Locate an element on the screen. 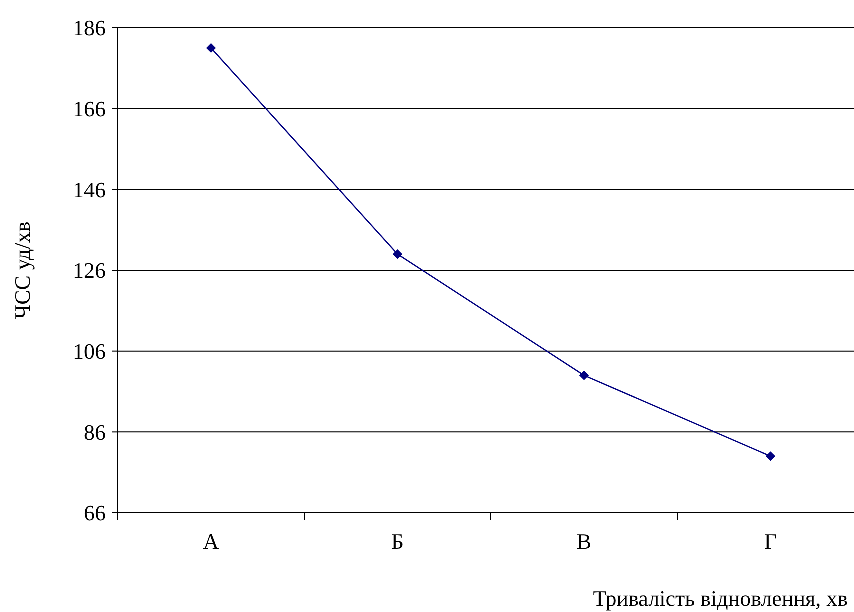 This screenshot has width=854, height=612. y-tick-label: 66 is located at coordinates (95, 513).